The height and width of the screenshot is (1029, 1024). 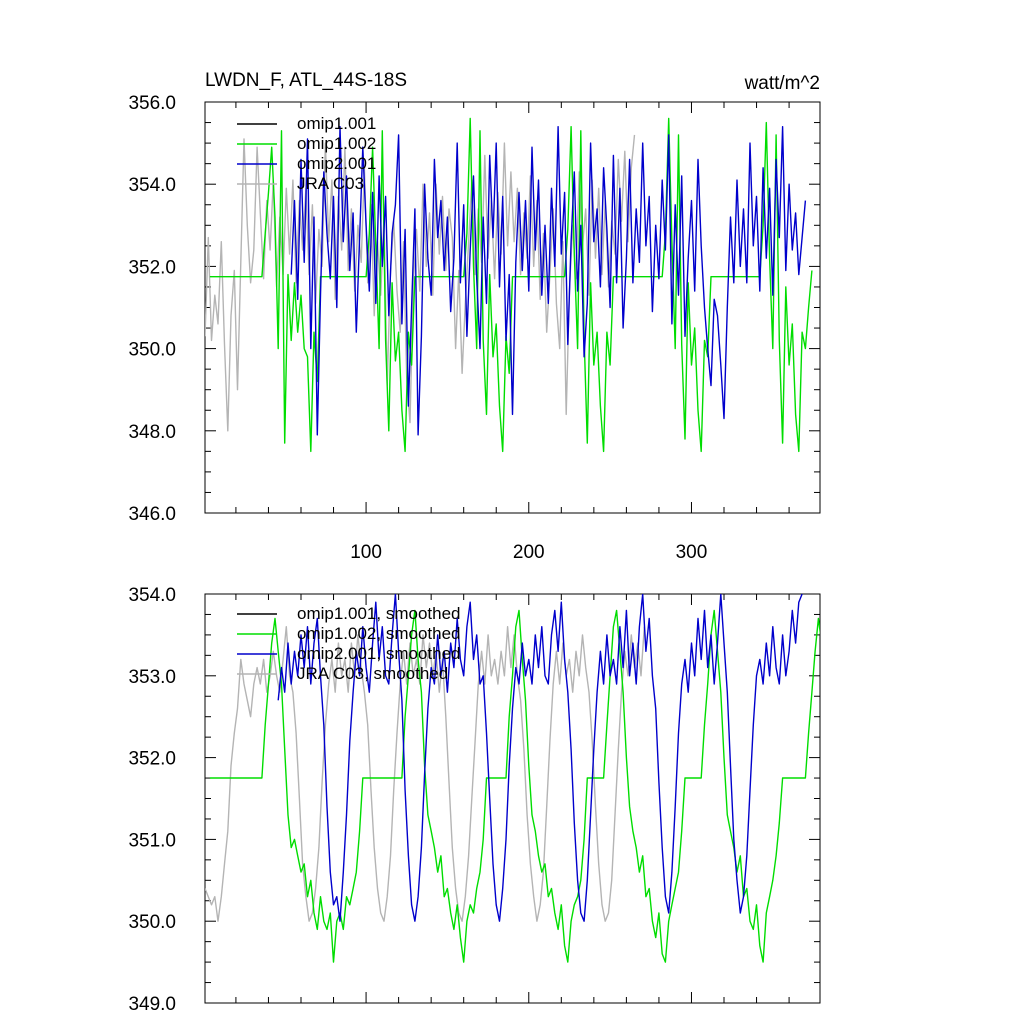 What do you see at coordinates (379, 613) in the screenshot?
I see `legend-label: omip1.001, smoothed` at bounding box center [379, 613].